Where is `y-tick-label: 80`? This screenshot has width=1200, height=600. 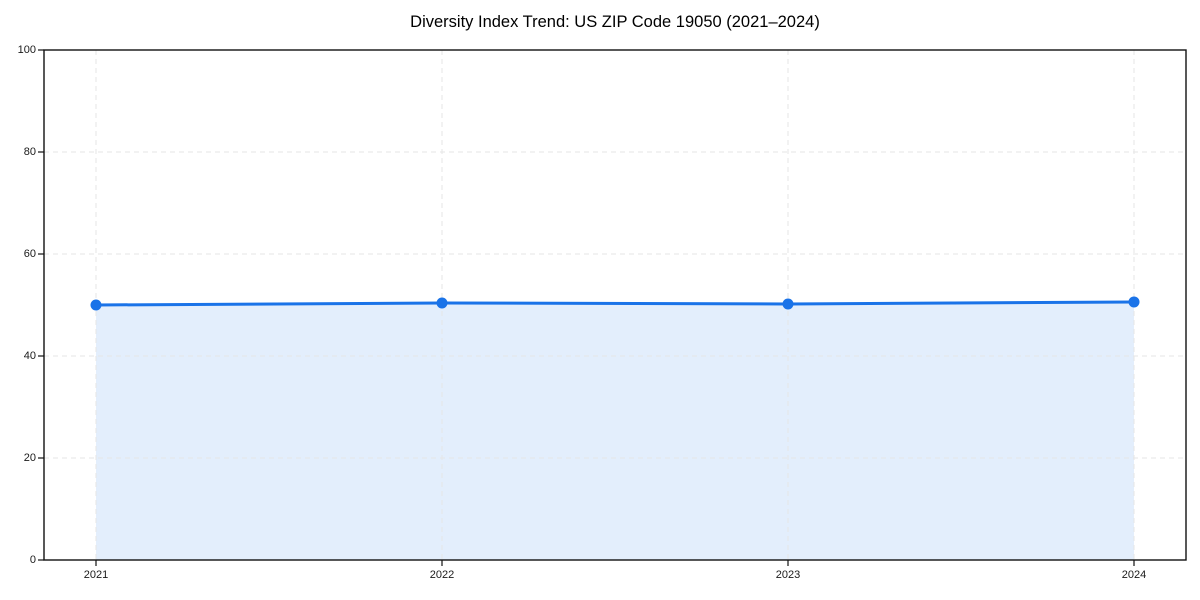
y-tick-label: 80 is located at coordinates (29, 151).